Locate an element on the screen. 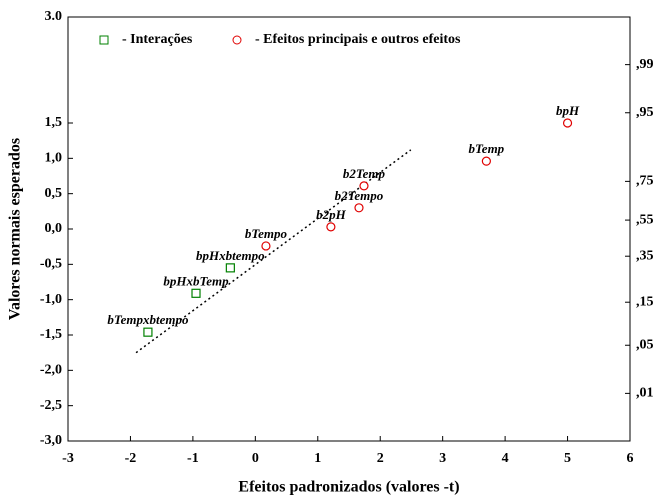 The width and height of the screenshot is (661, 499). point-label: bTempo is located at coordinates (266, 233).